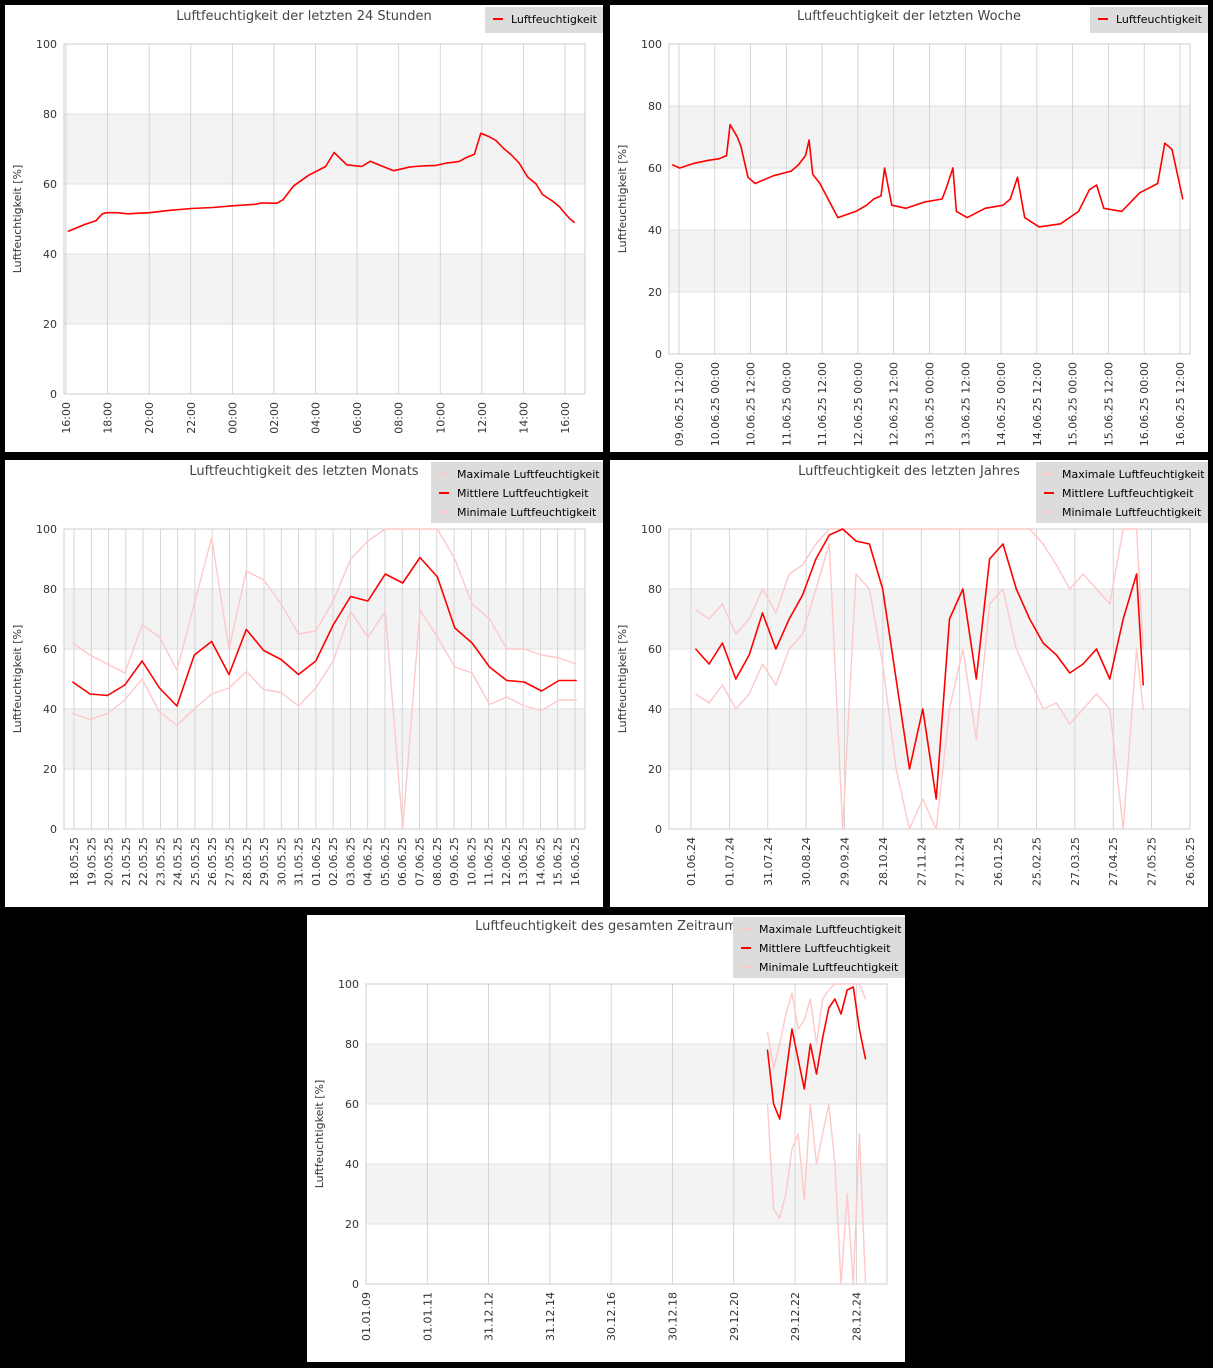  I want to click on y-tick-label: 60, so click(352, 1104).